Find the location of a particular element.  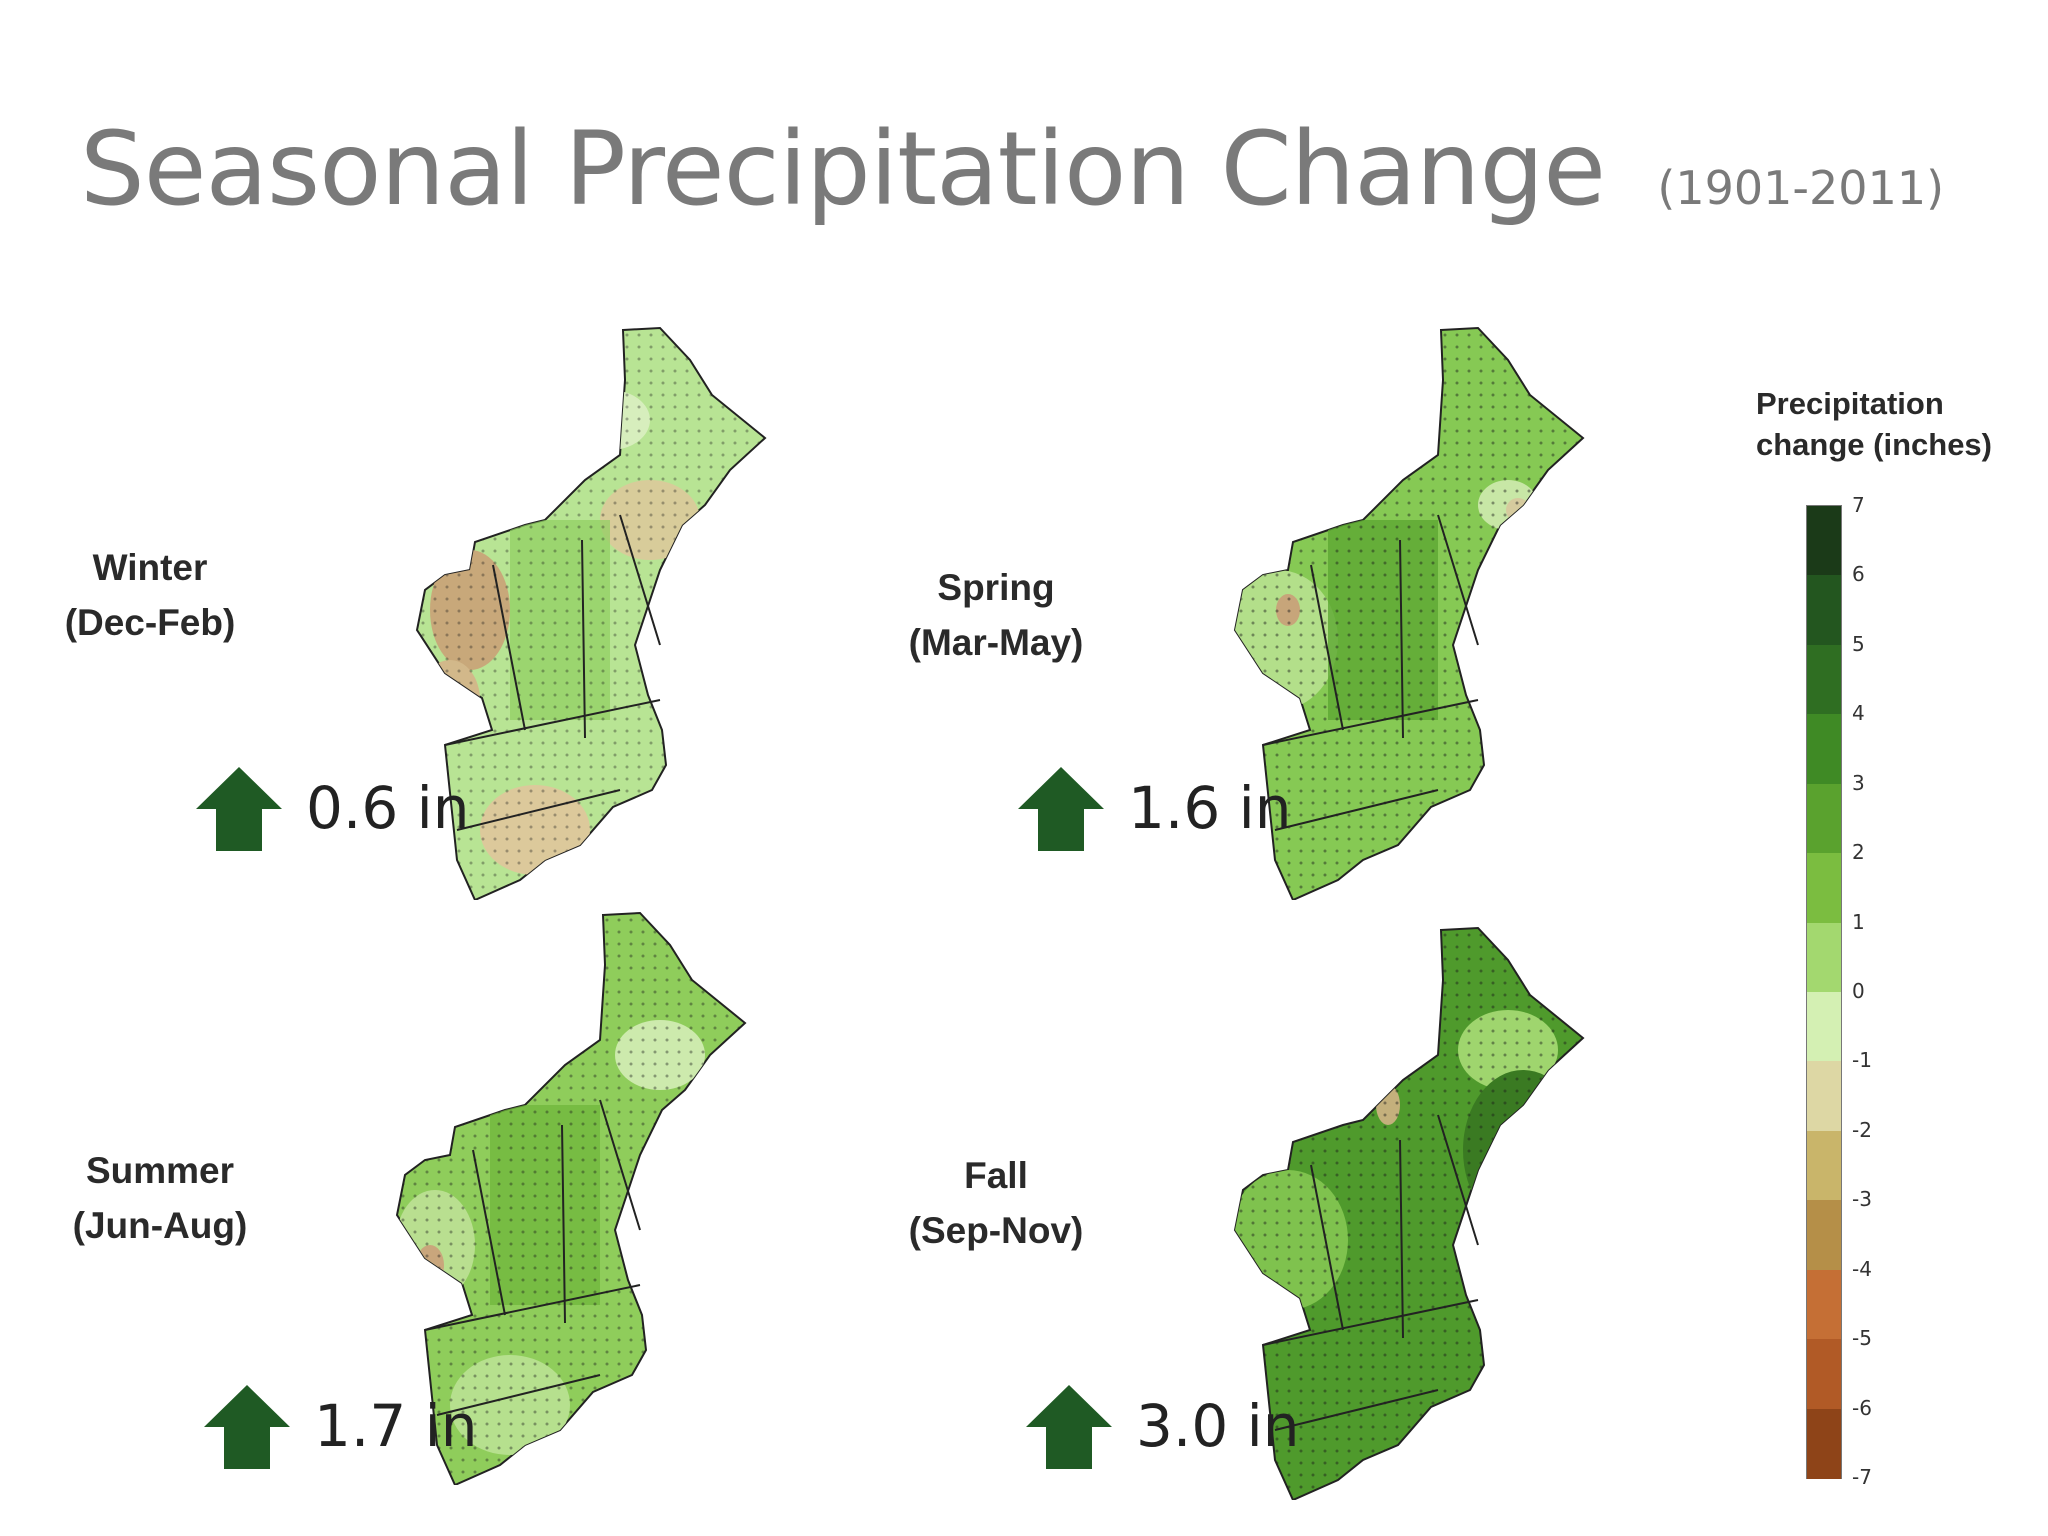

legend-tick-label: 5 is located at coordinates (1858, 643).